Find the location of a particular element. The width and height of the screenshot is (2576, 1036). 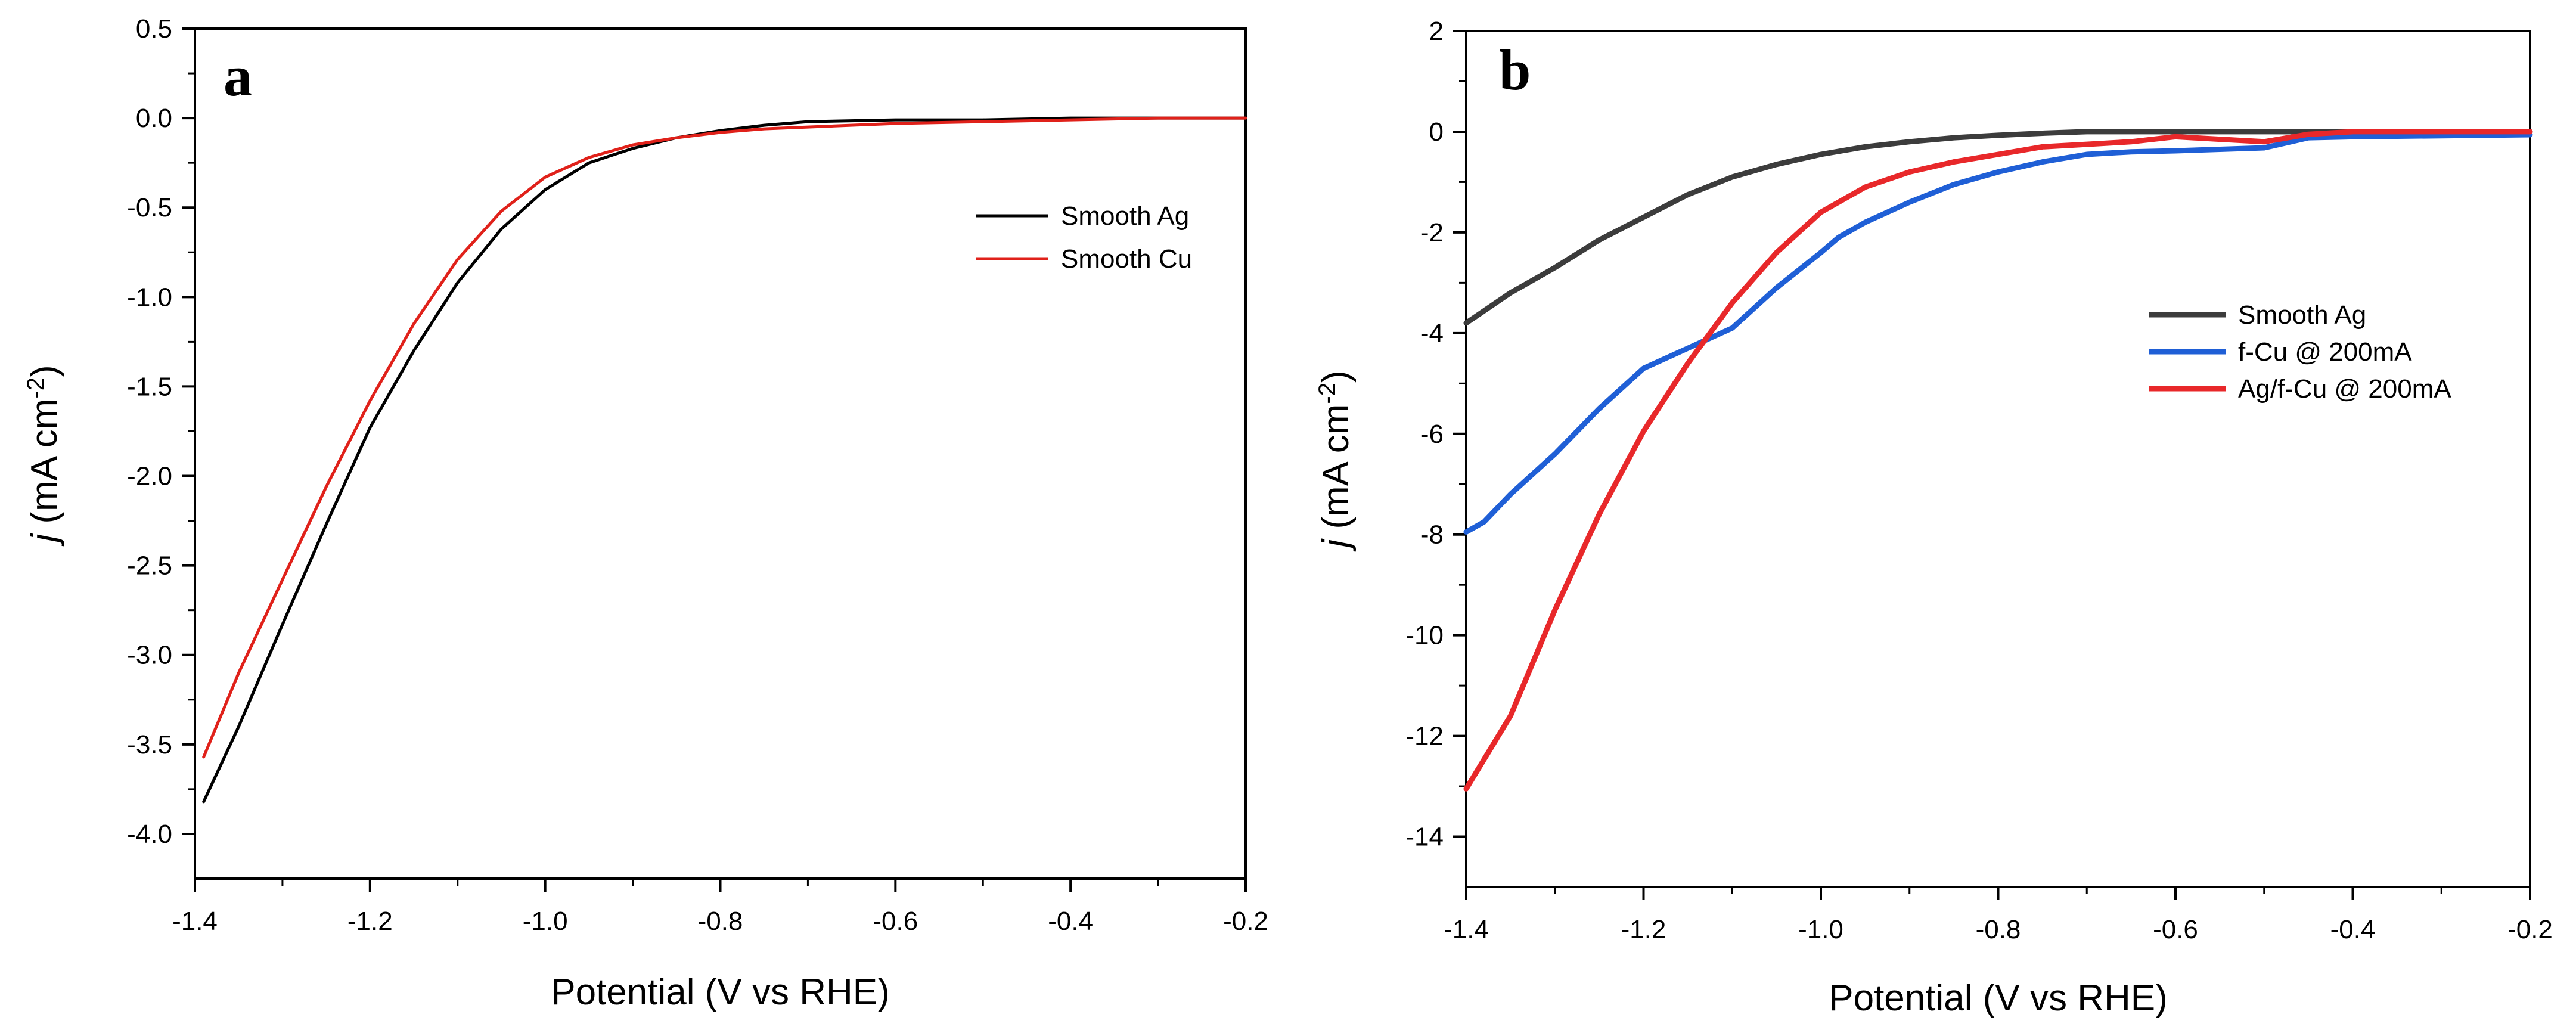

y-tick-label: 0 is located at coordinates (1436, 132).